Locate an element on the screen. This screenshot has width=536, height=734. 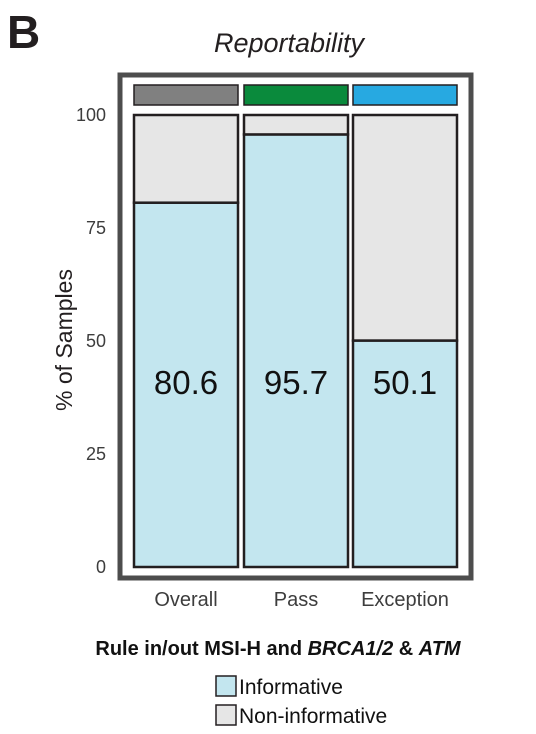
legend: Informative Non-informative is located at coordinates (301, 701).